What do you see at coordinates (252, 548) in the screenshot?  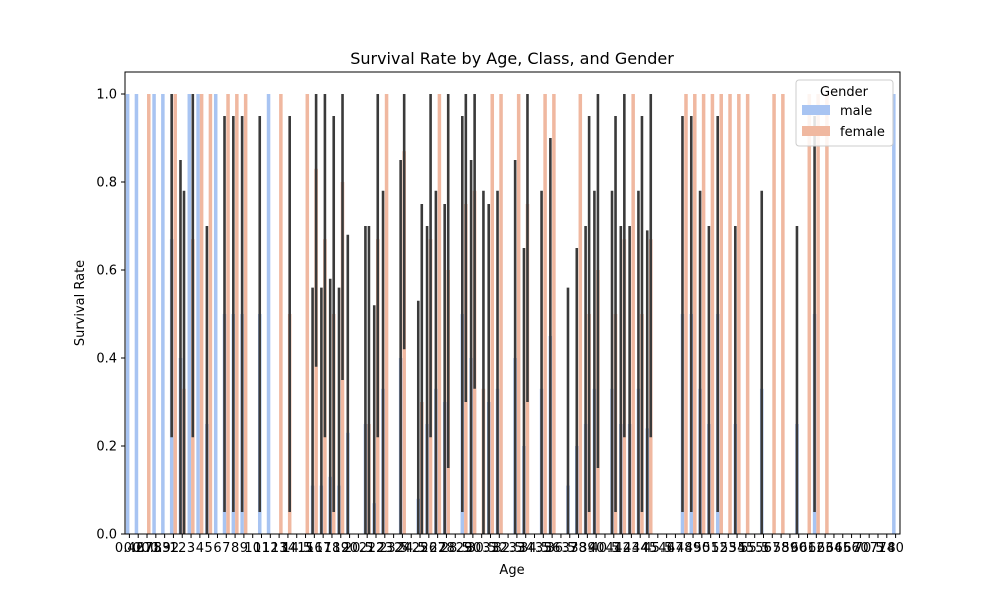 I see `x-tick-label: 10` at bounding box center [252, 548].